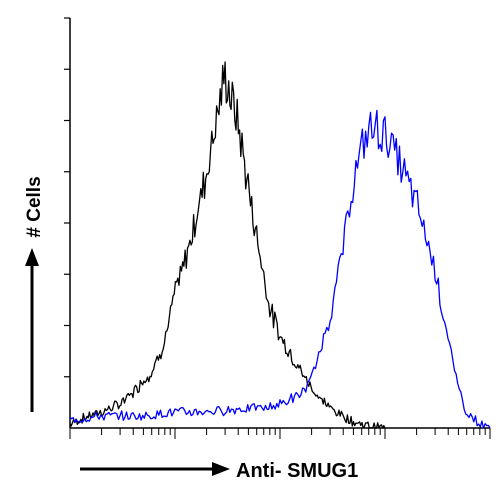  Describe the element at coordinates (297, 471) in the screenshot. I see `x-axis-label: Anti- SMUG1` at that location.